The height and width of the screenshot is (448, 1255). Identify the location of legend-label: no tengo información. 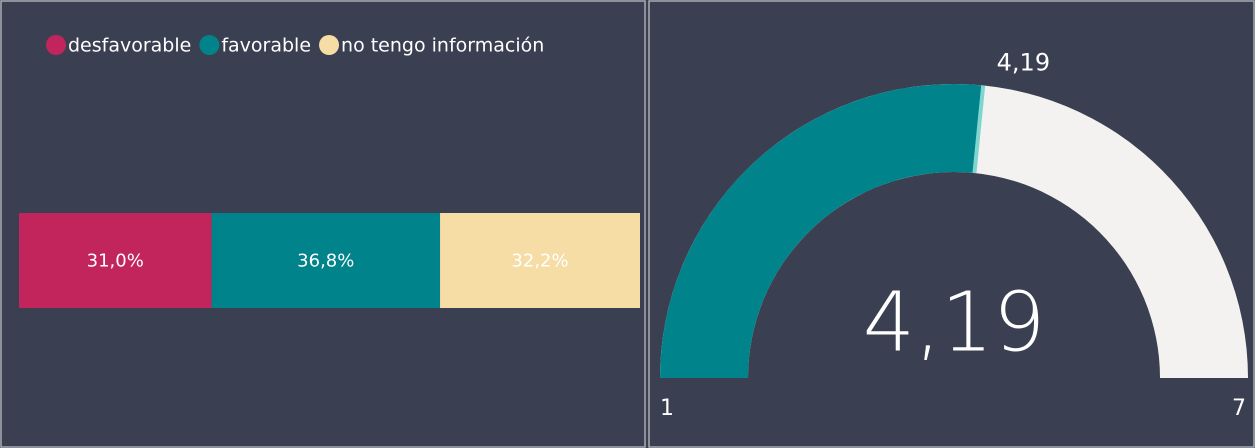
(442, 46).